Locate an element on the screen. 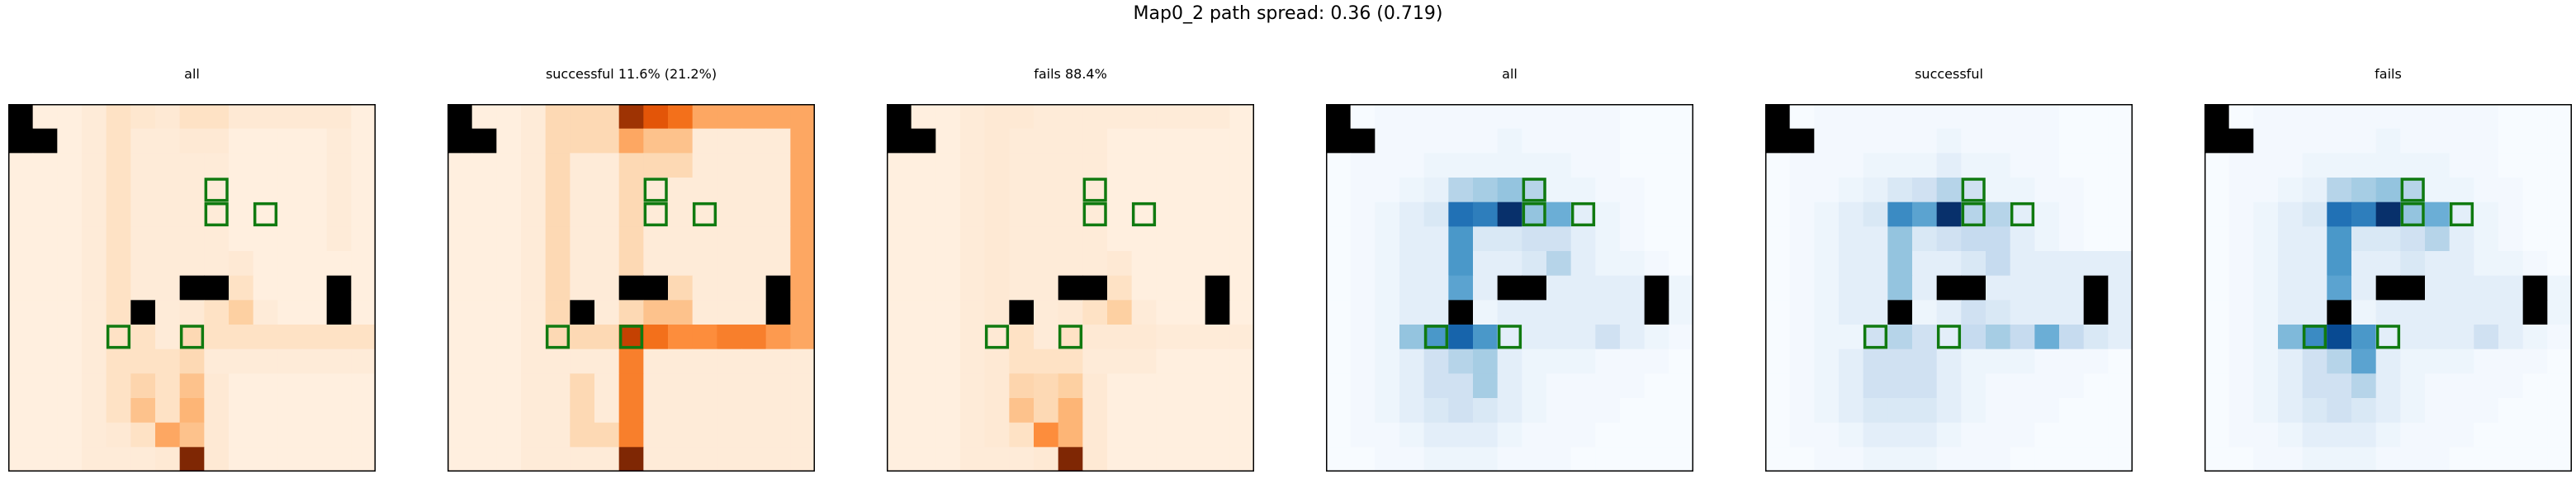  obstacle-cell is located at coordinates (460, 141).